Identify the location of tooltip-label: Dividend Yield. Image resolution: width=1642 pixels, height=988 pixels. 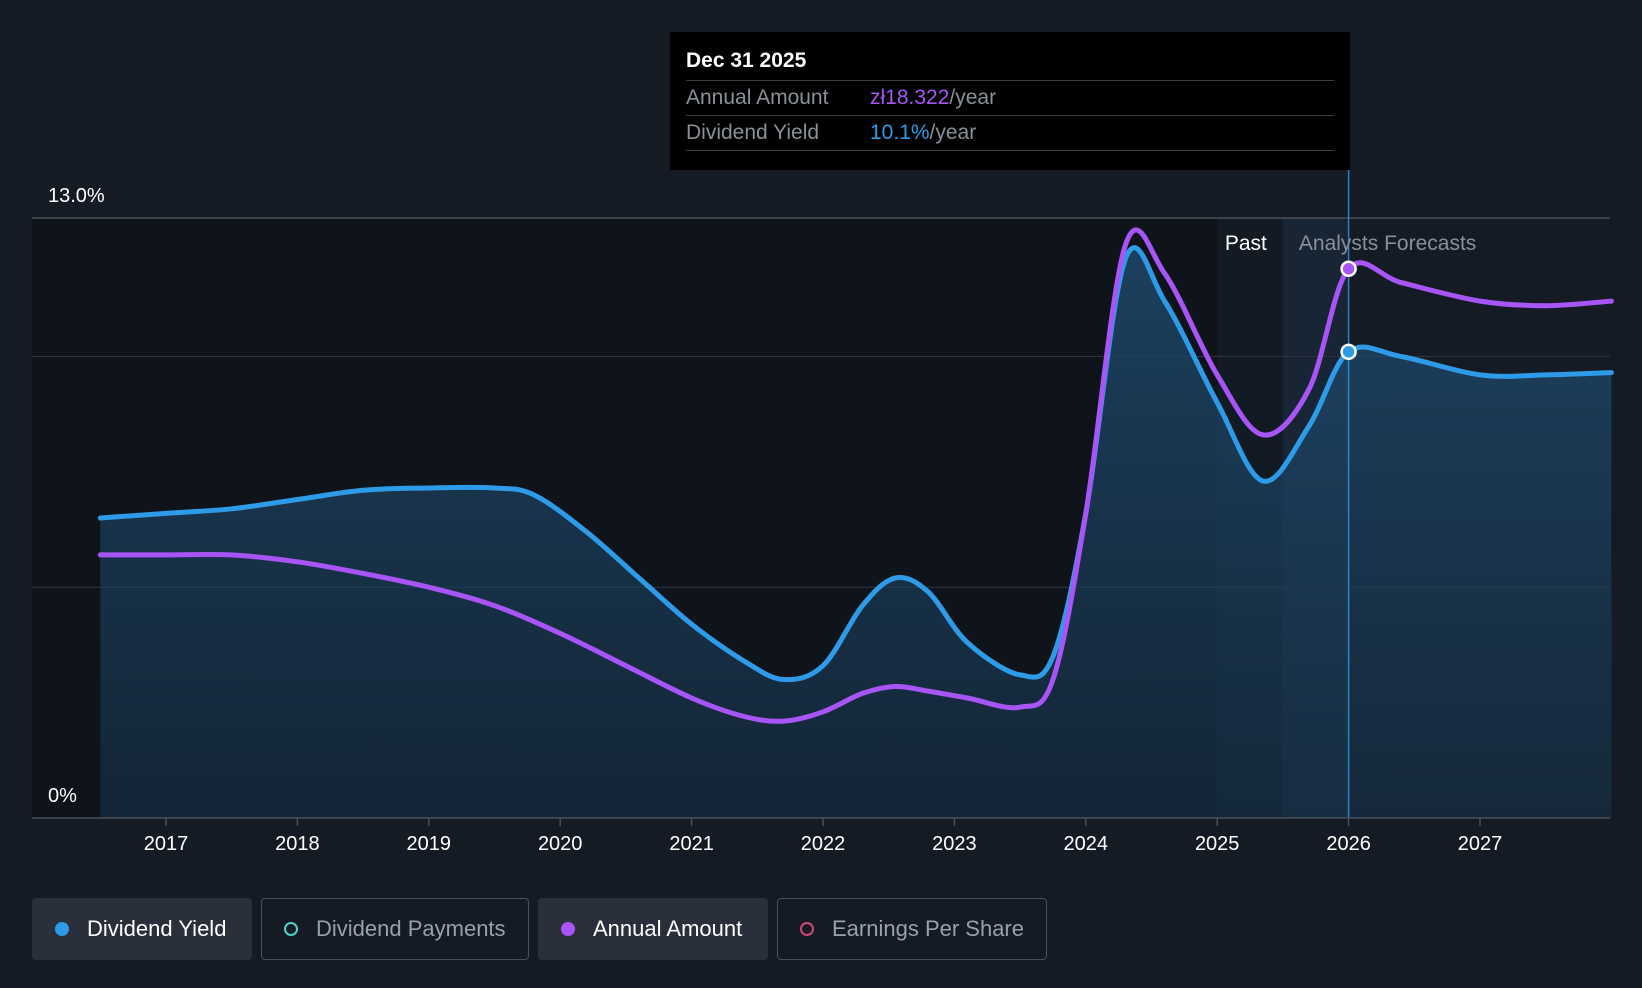
(753, 132).